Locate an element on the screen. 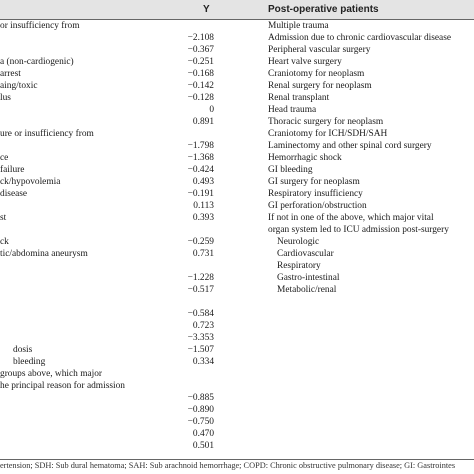 Image resolution: width=474 pixels, height=474 pixels. y-value-cell: −0.584 is located at coordinates (200, 314).